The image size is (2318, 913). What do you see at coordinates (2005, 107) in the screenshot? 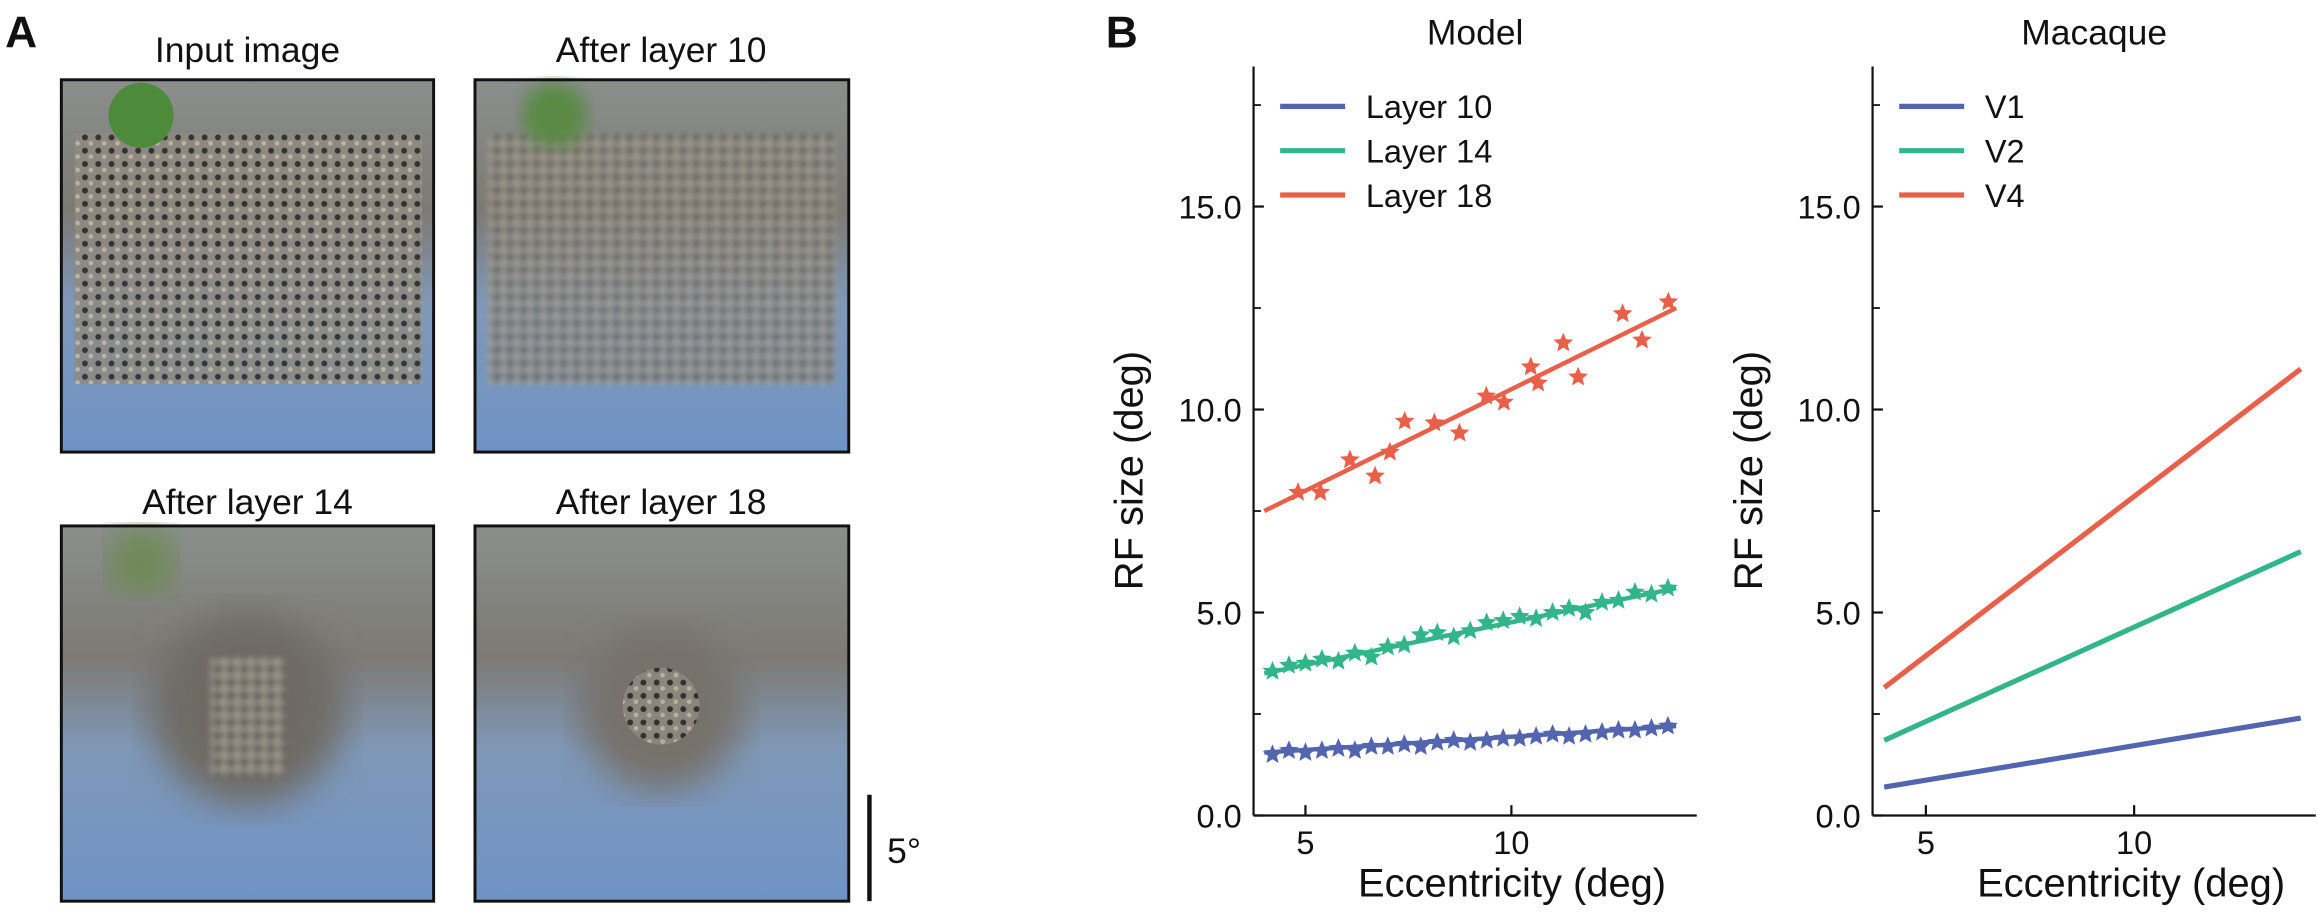
I see `legend-label: V1` at bounding box center [2005, 107].